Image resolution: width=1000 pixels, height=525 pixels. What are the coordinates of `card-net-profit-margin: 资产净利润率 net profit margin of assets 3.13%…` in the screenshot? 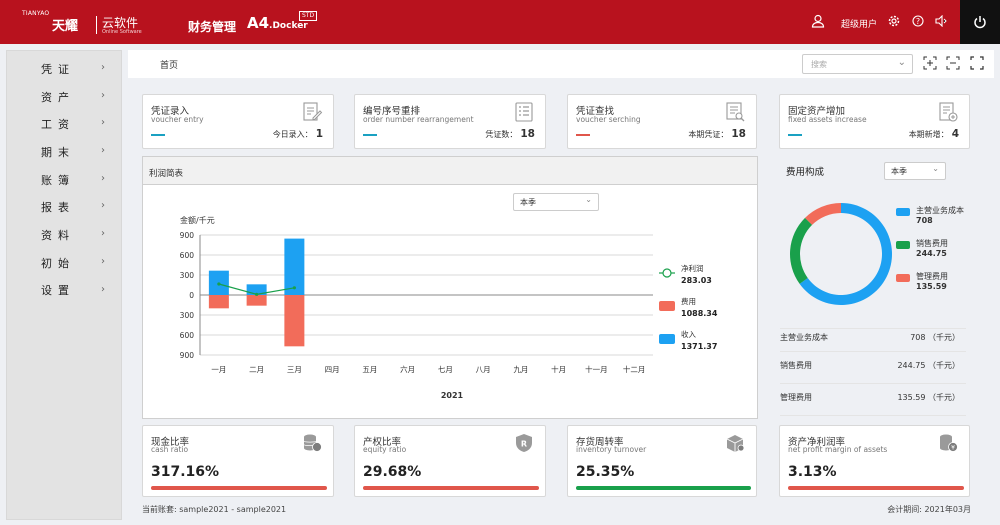 It's located at (874, 461).